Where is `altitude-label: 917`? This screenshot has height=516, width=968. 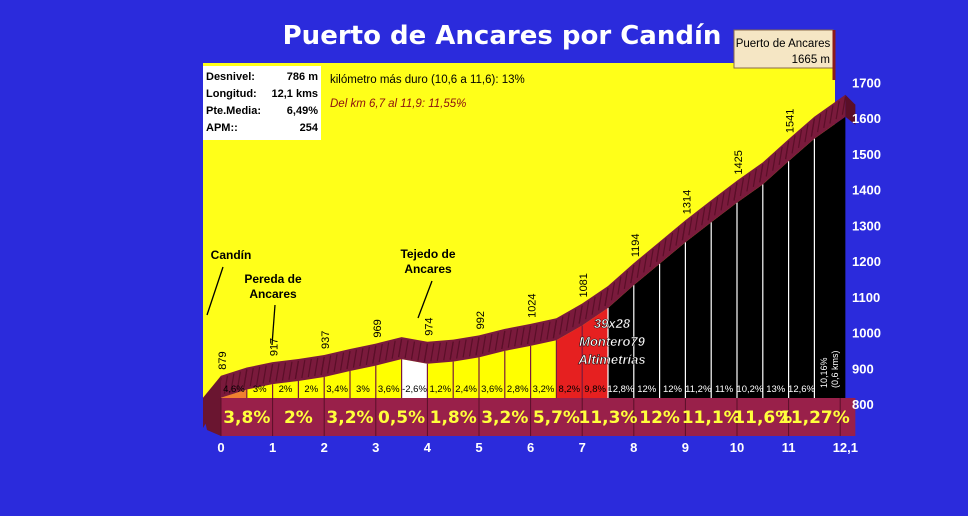
altitude-label: 917 is located at coordinates (275, 347).